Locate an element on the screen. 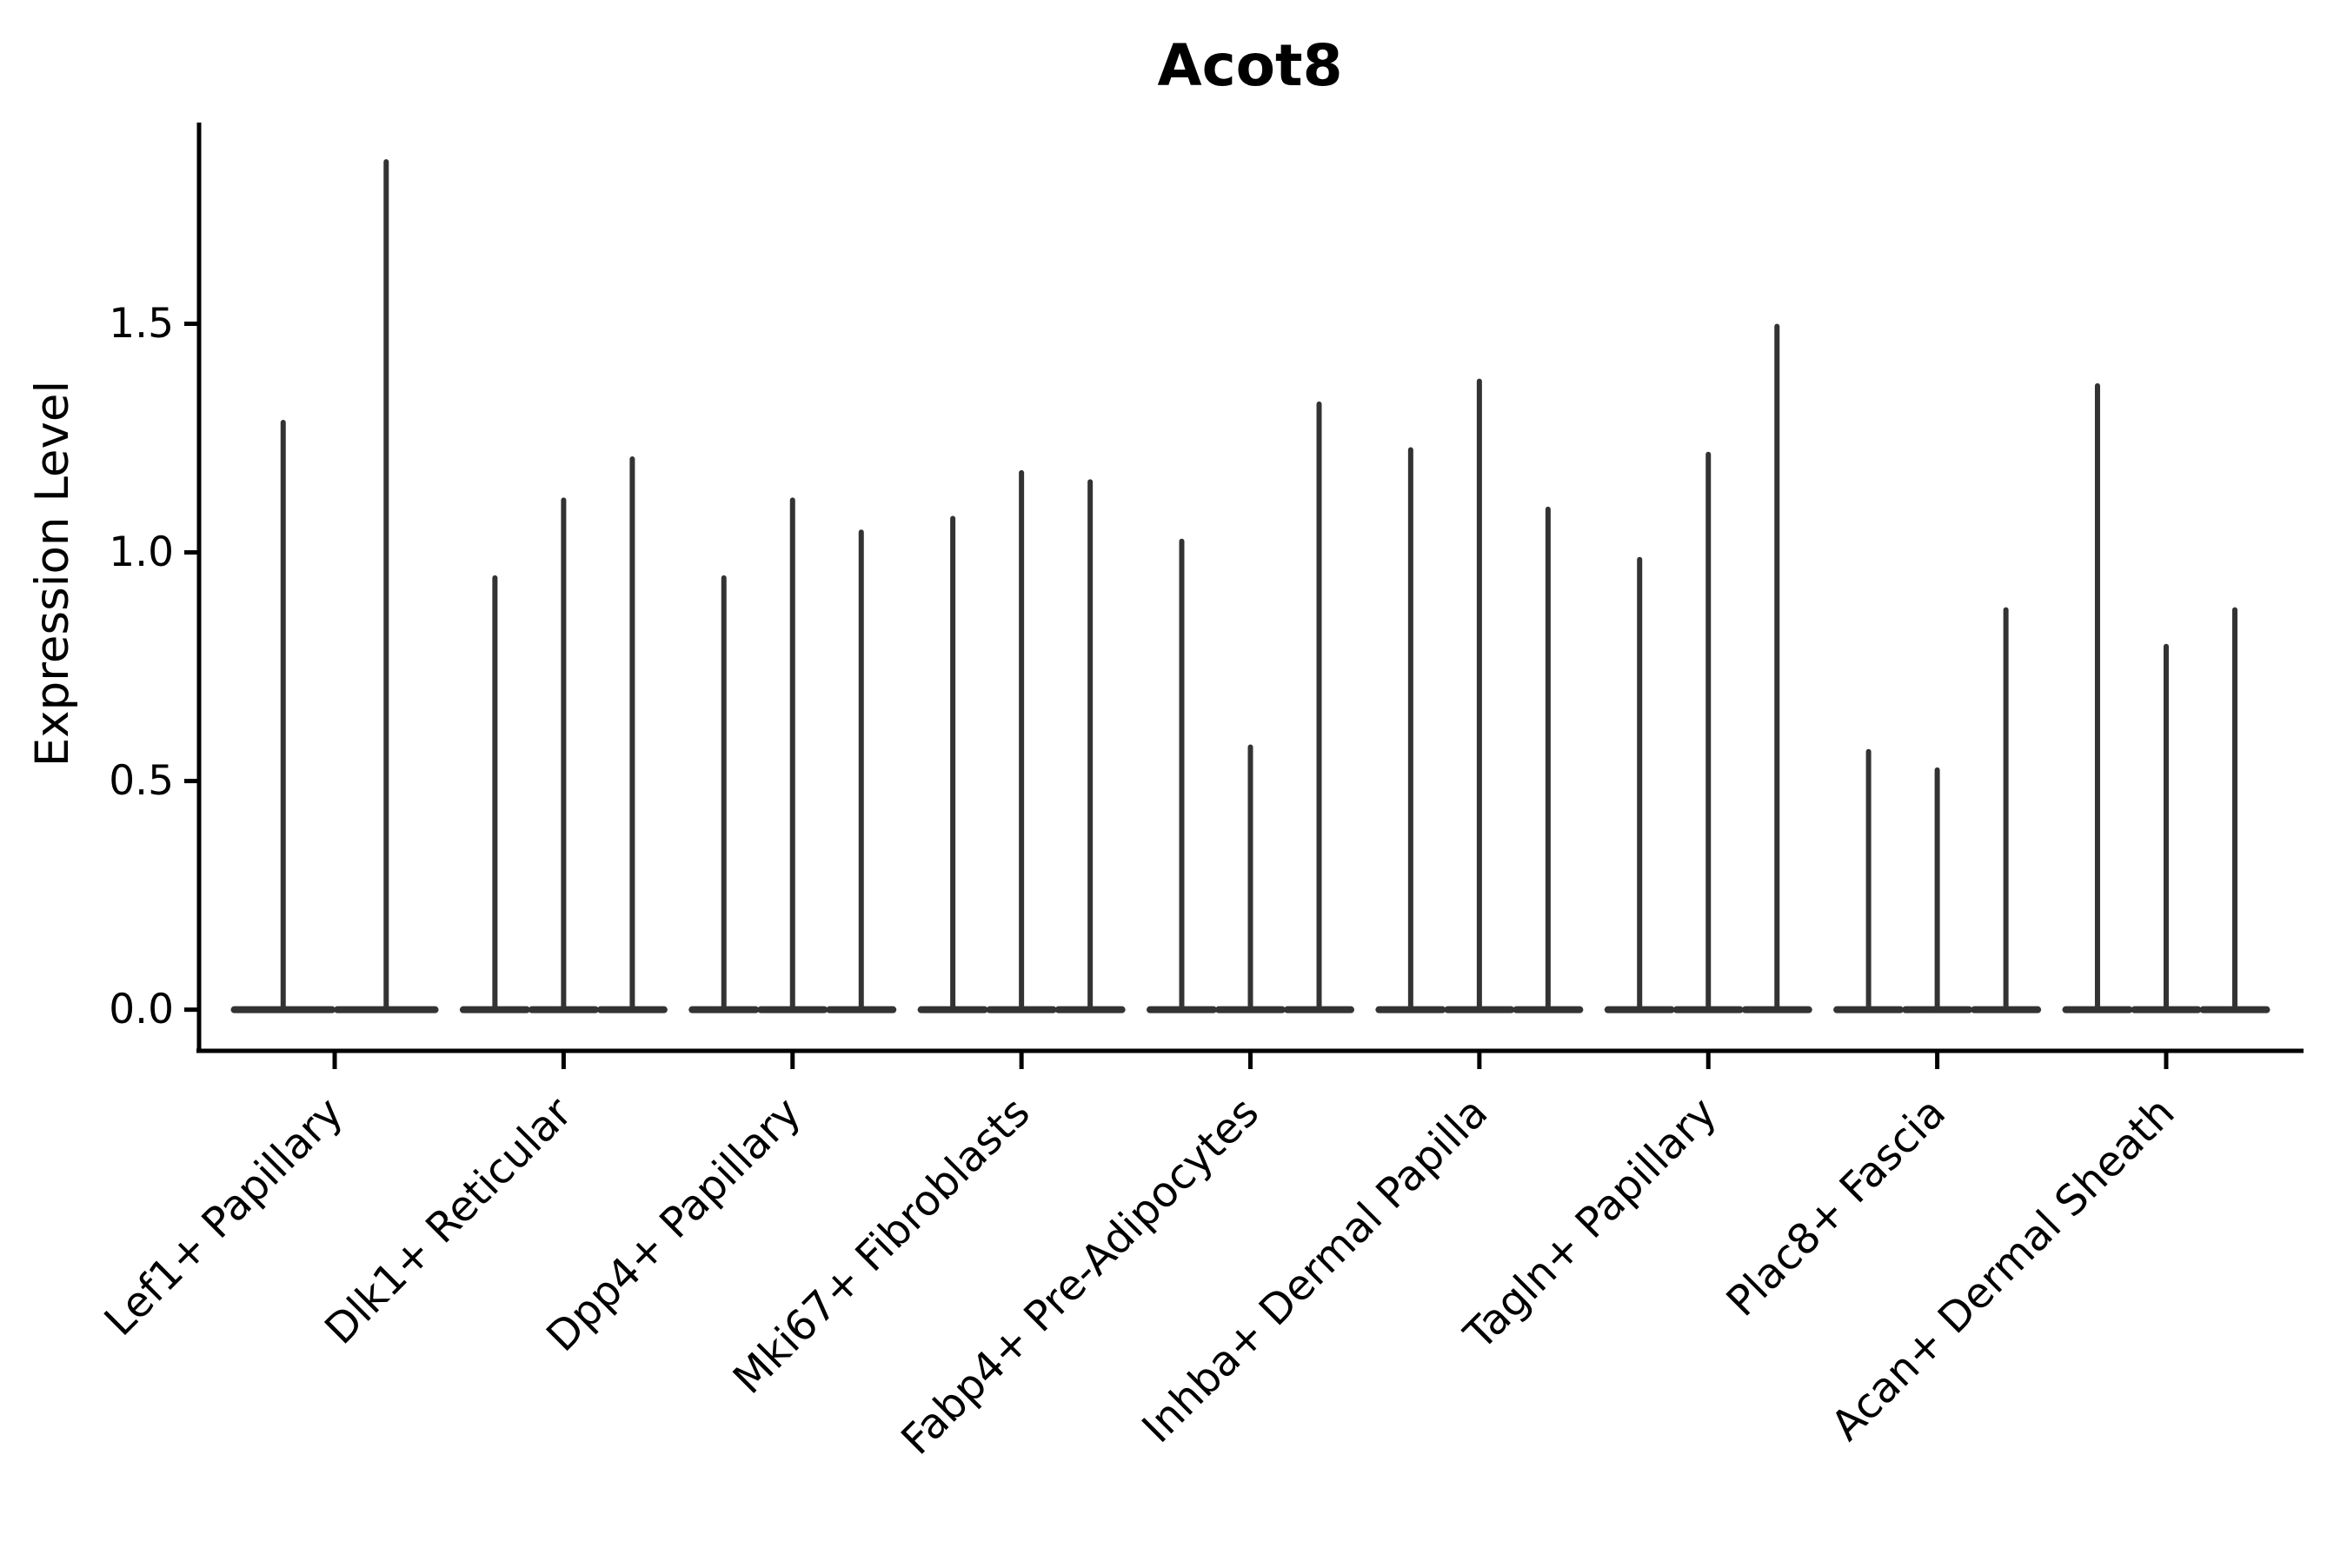 Image resolution: width=2347 pixels, height=1568 pixels. x-category-label: Lef1+ Papillary is located at coordinates (224, 1216).